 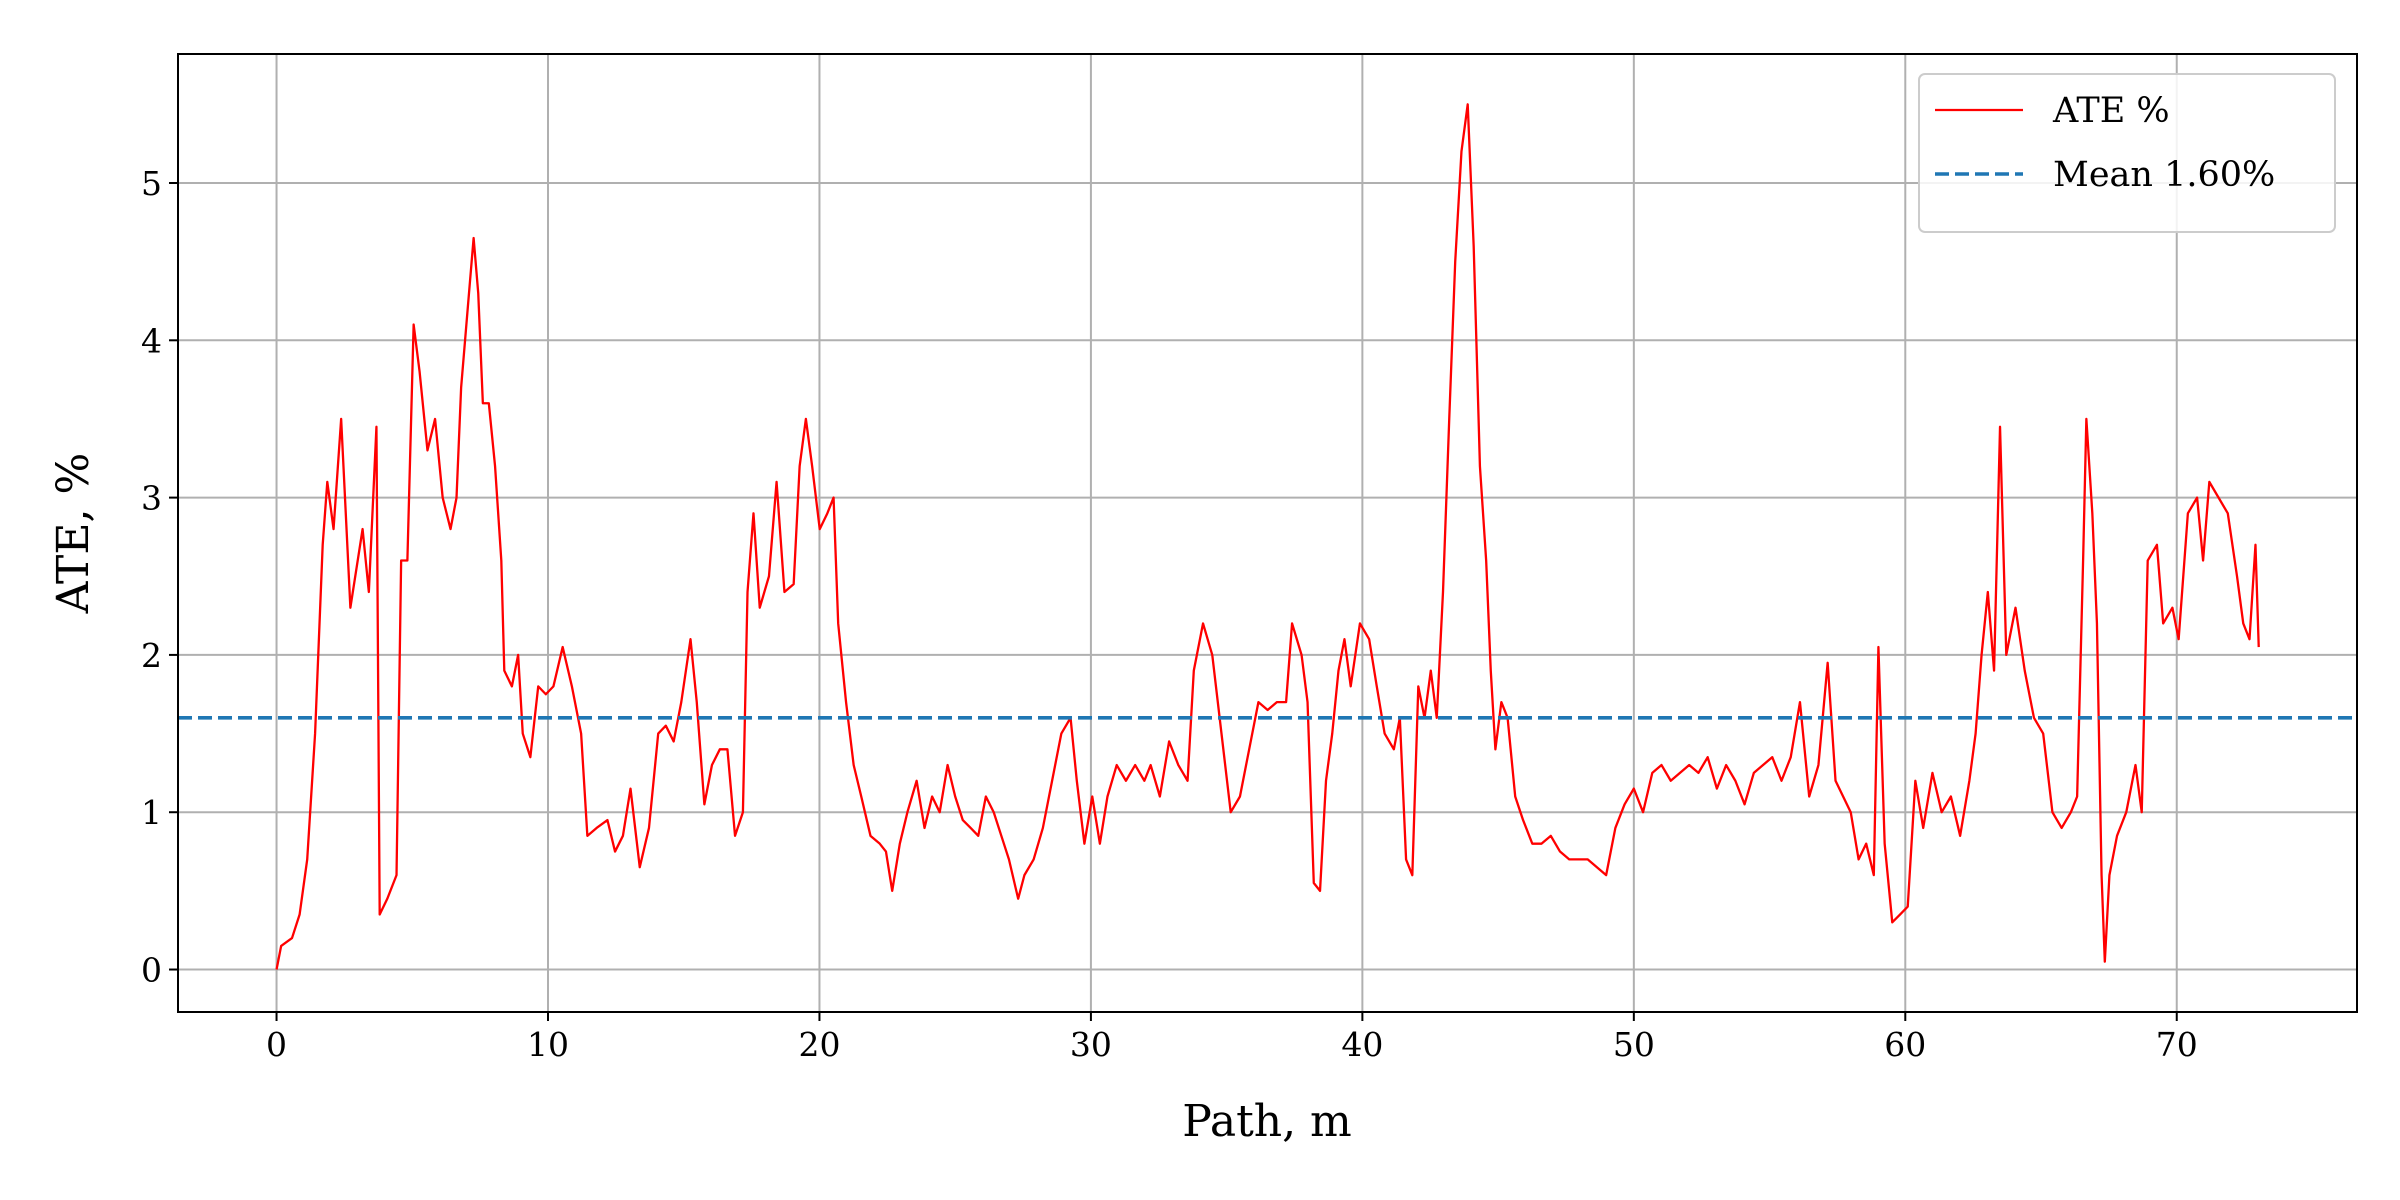 I want to click on legend-box, so click(x=2127, y=153).